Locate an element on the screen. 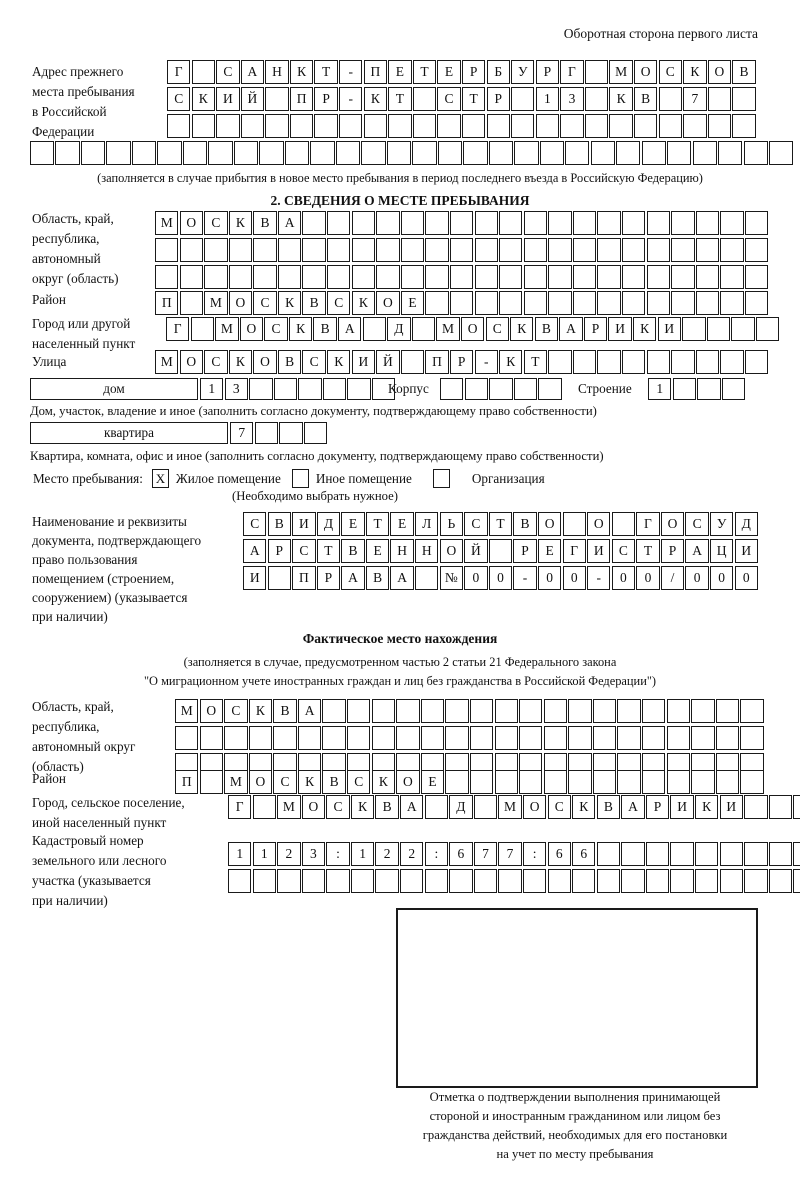 This screenshot has height=1180, width=800. char-cell: Д is located at coordinates (399, 329).